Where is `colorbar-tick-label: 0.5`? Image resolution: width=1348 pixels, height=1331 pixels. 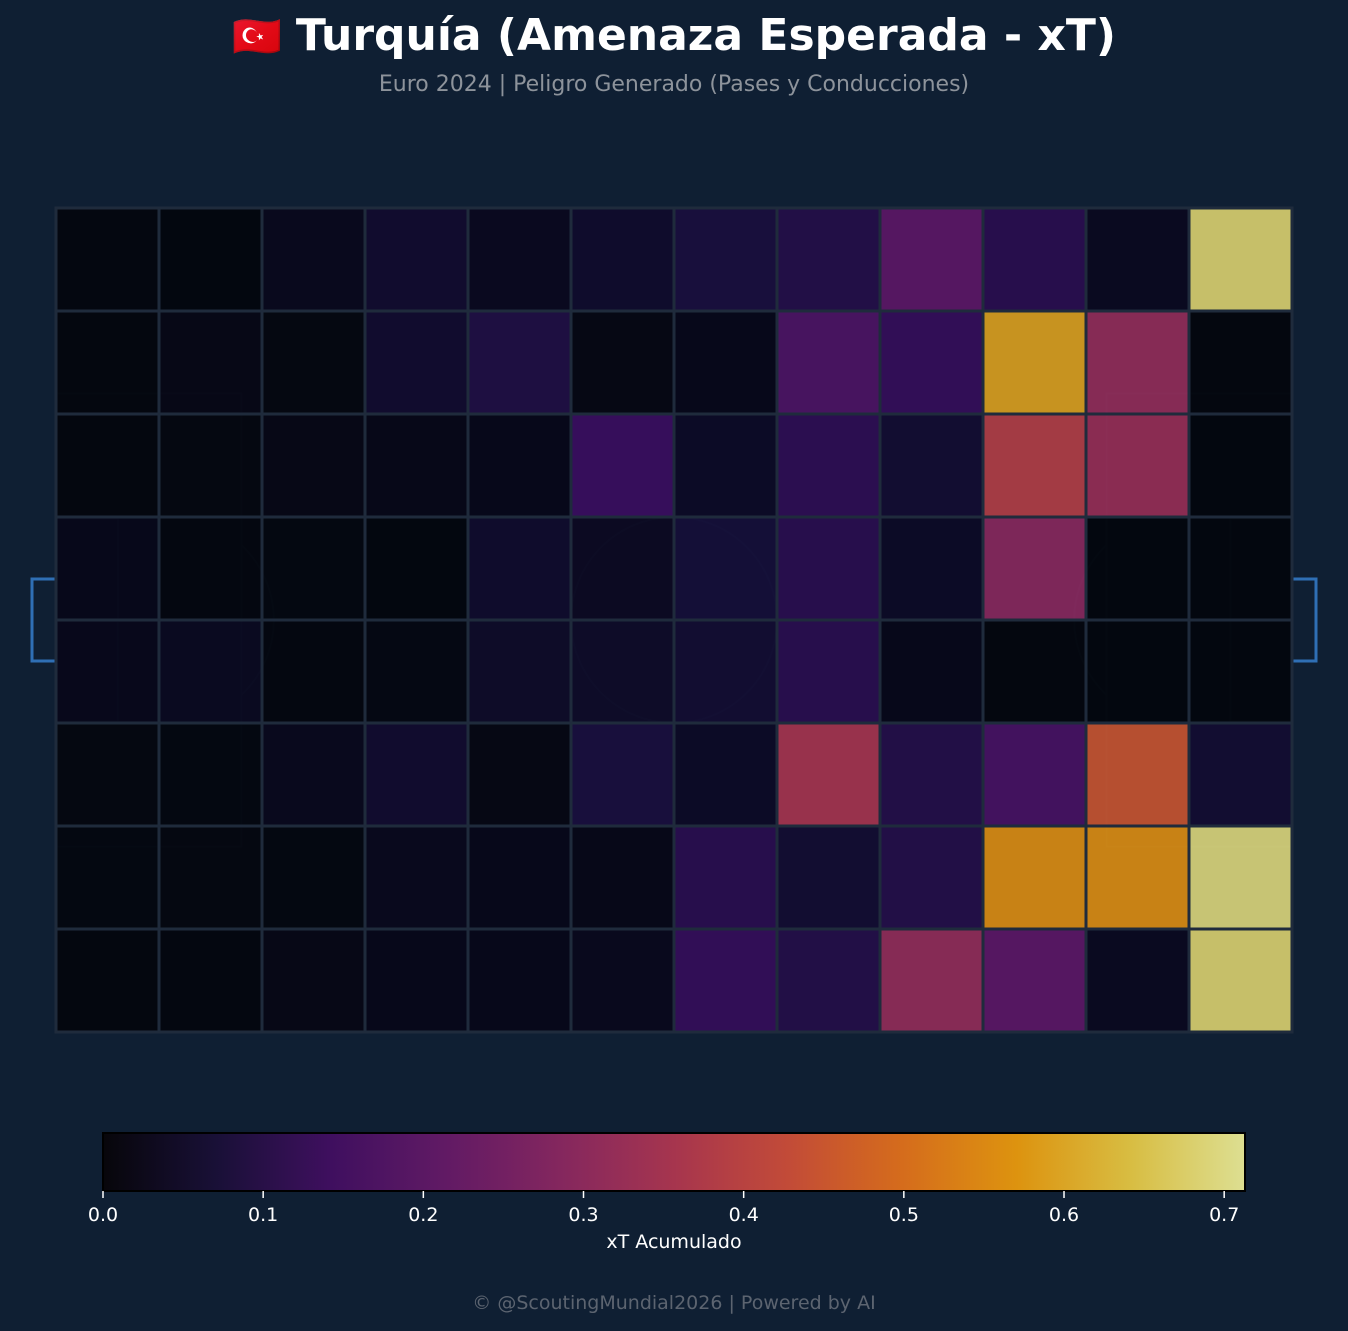
colorbar-tick-label: 0.5 is located at coordinates (904, 1215).